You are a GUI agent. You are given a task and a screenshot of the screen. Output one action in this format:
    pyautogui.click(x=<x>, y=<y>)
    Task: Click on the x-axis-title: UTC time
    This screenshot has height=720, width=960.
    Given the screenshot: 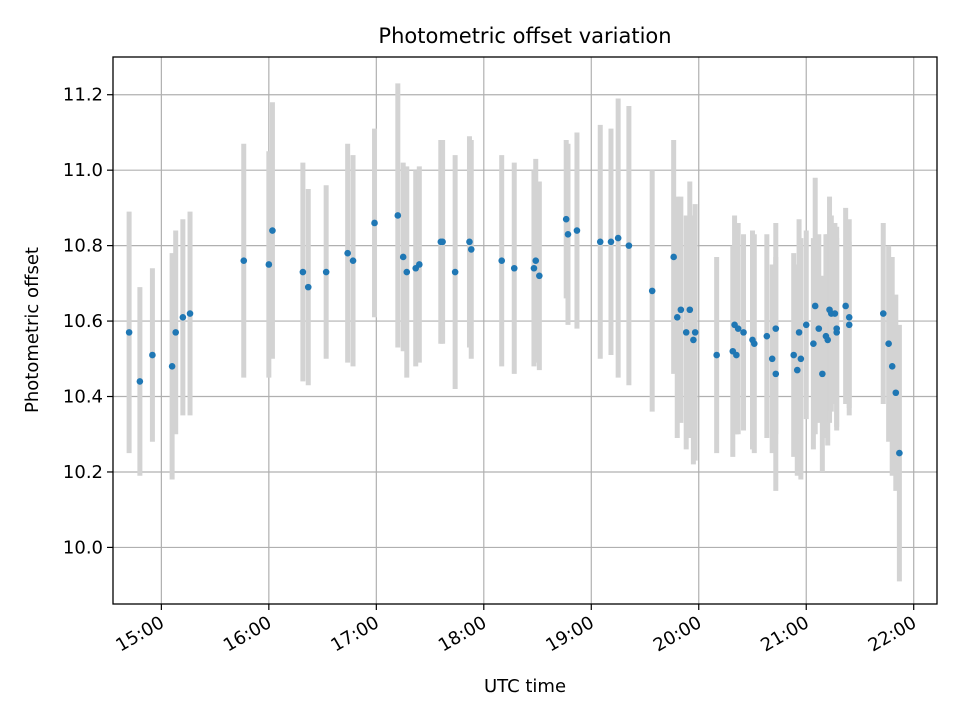 What is the action you would take?
    pyautogui.click(x=525, y=686)
    